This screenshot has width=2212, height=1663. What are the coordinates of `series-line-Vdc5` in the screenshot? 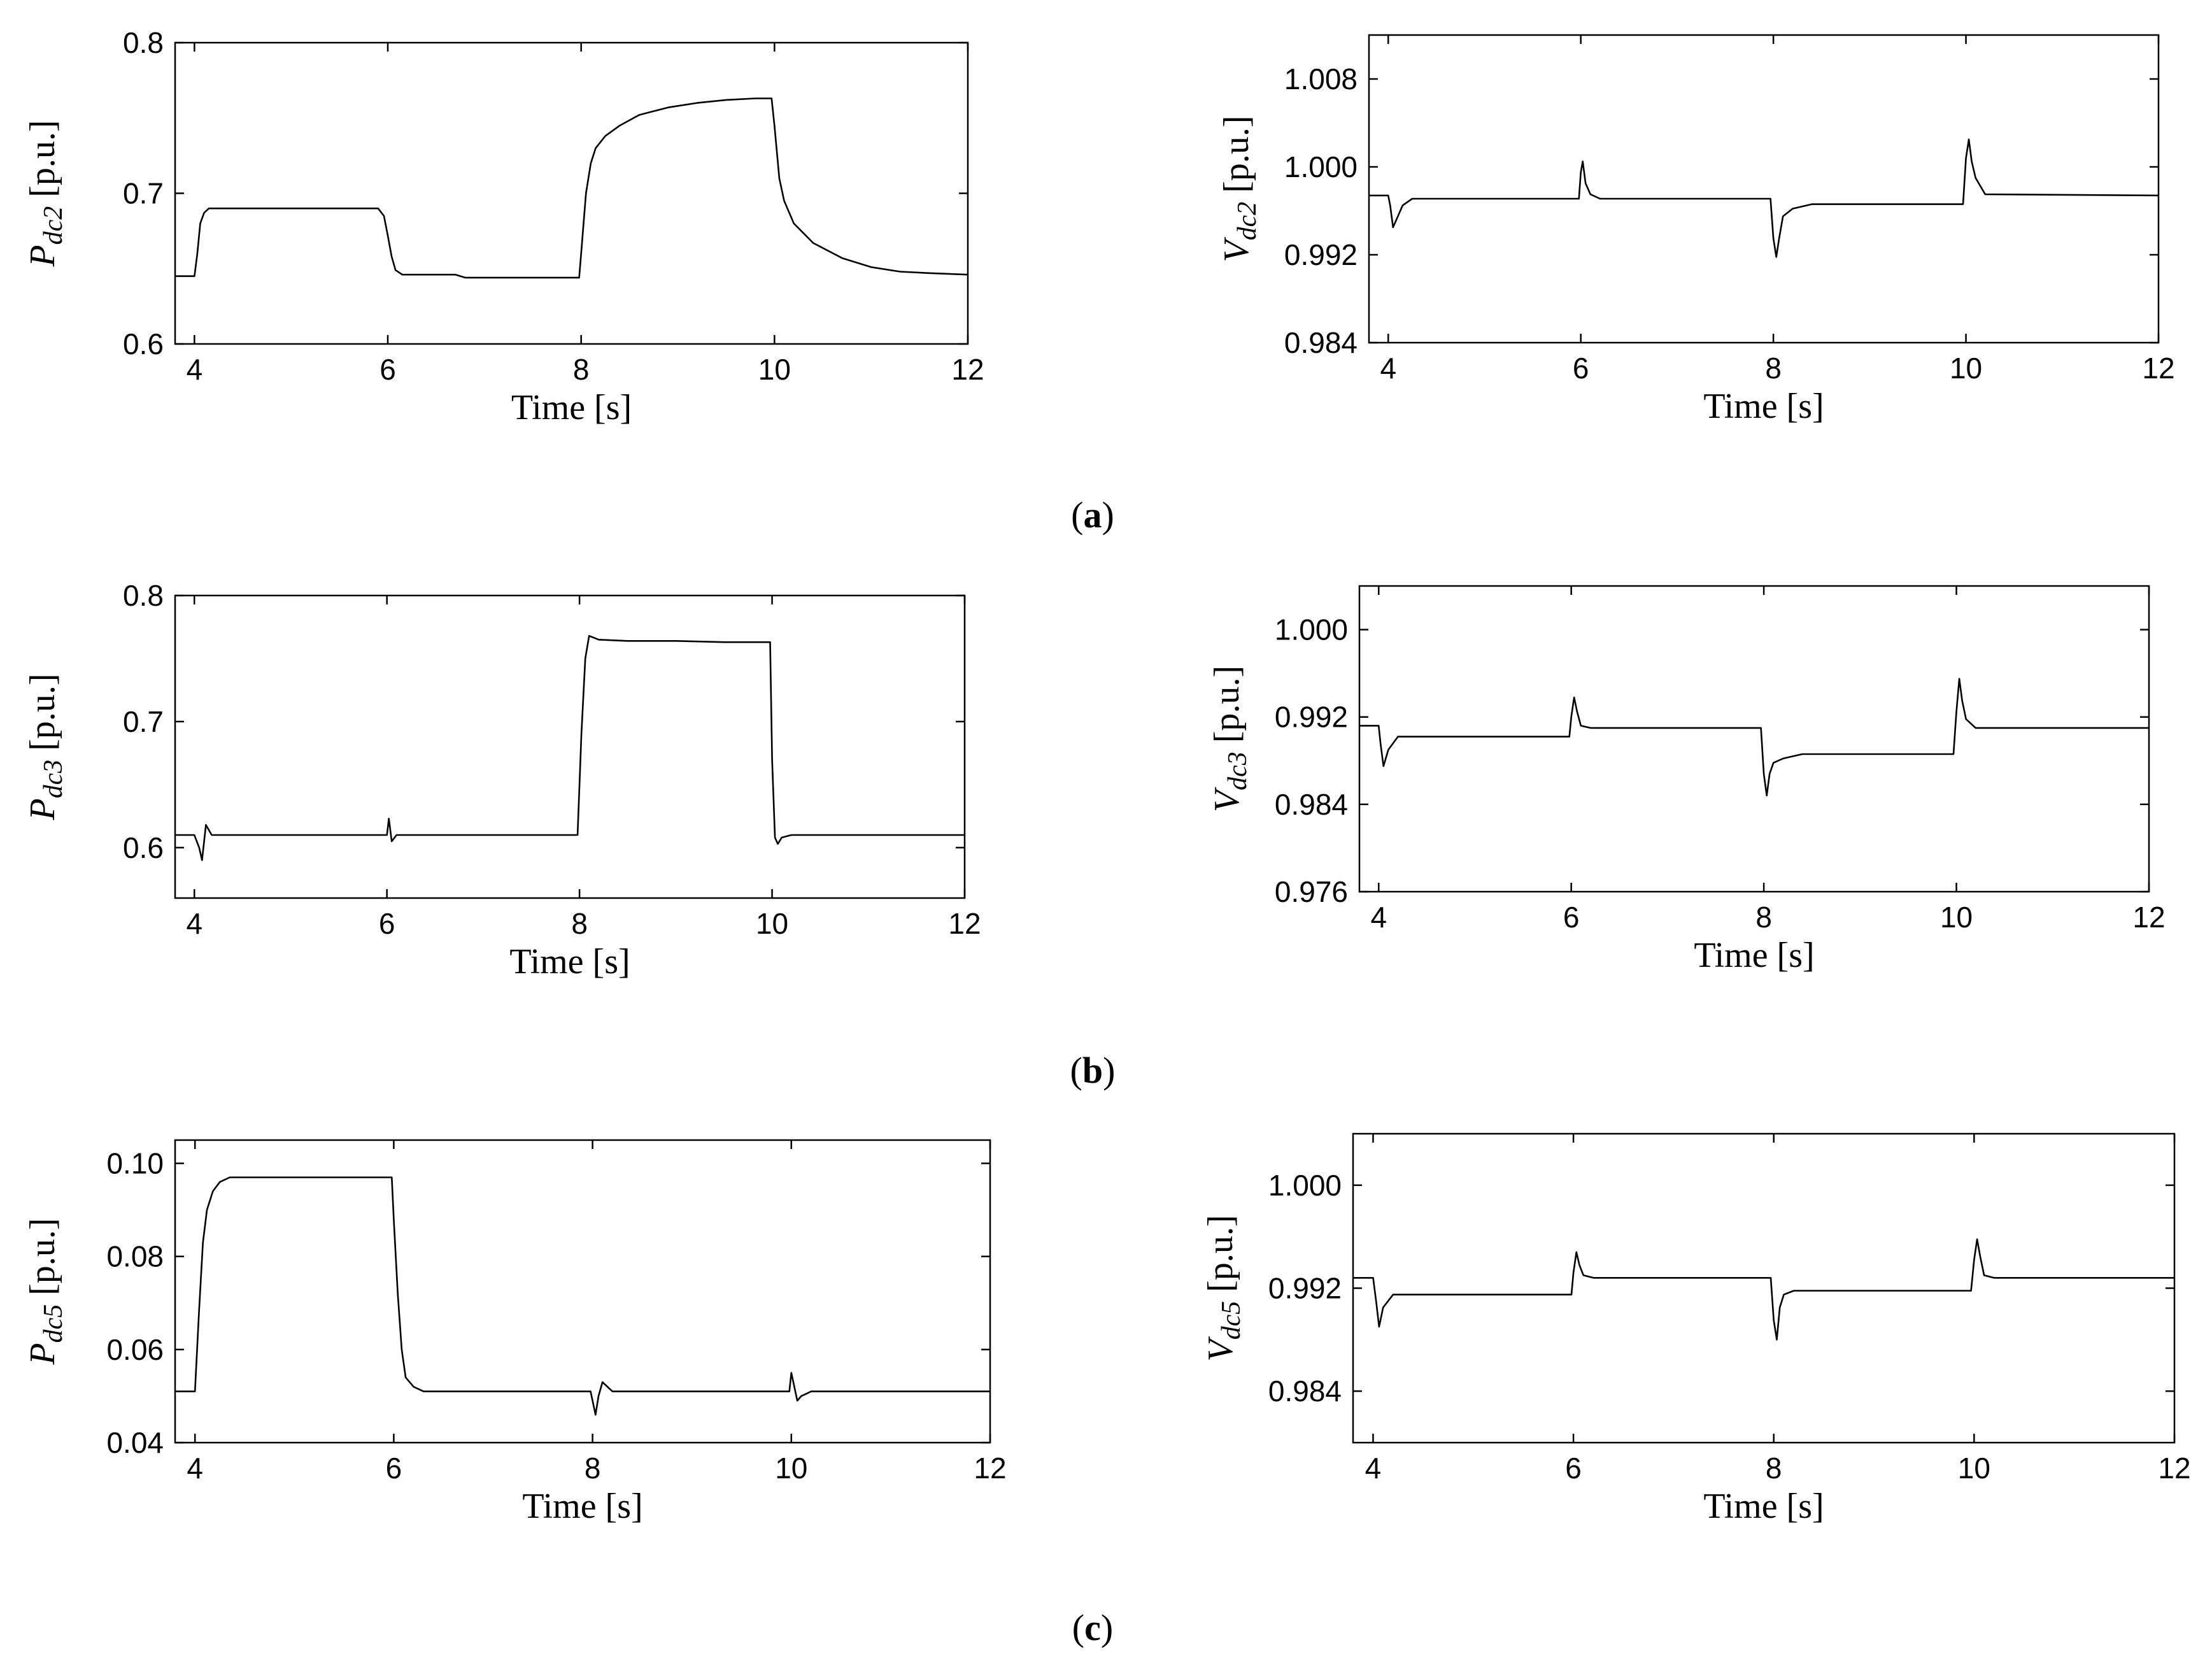 It's located at (1764, 1289).